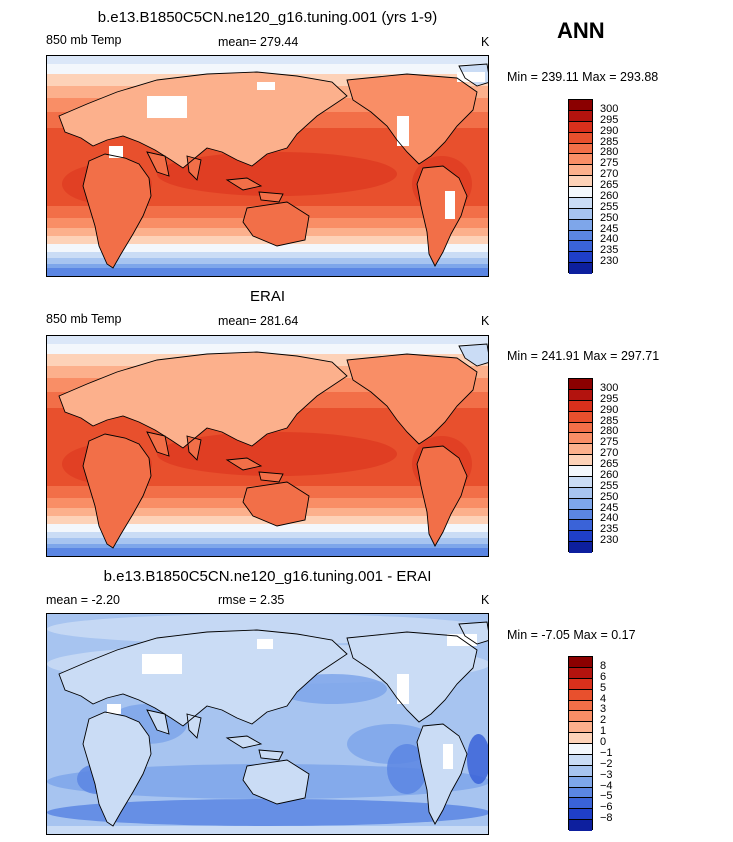 Image resolution: width=733 pixels, height=842 pixels. I want to click on colorbar-label: 5, so click(603, 687).